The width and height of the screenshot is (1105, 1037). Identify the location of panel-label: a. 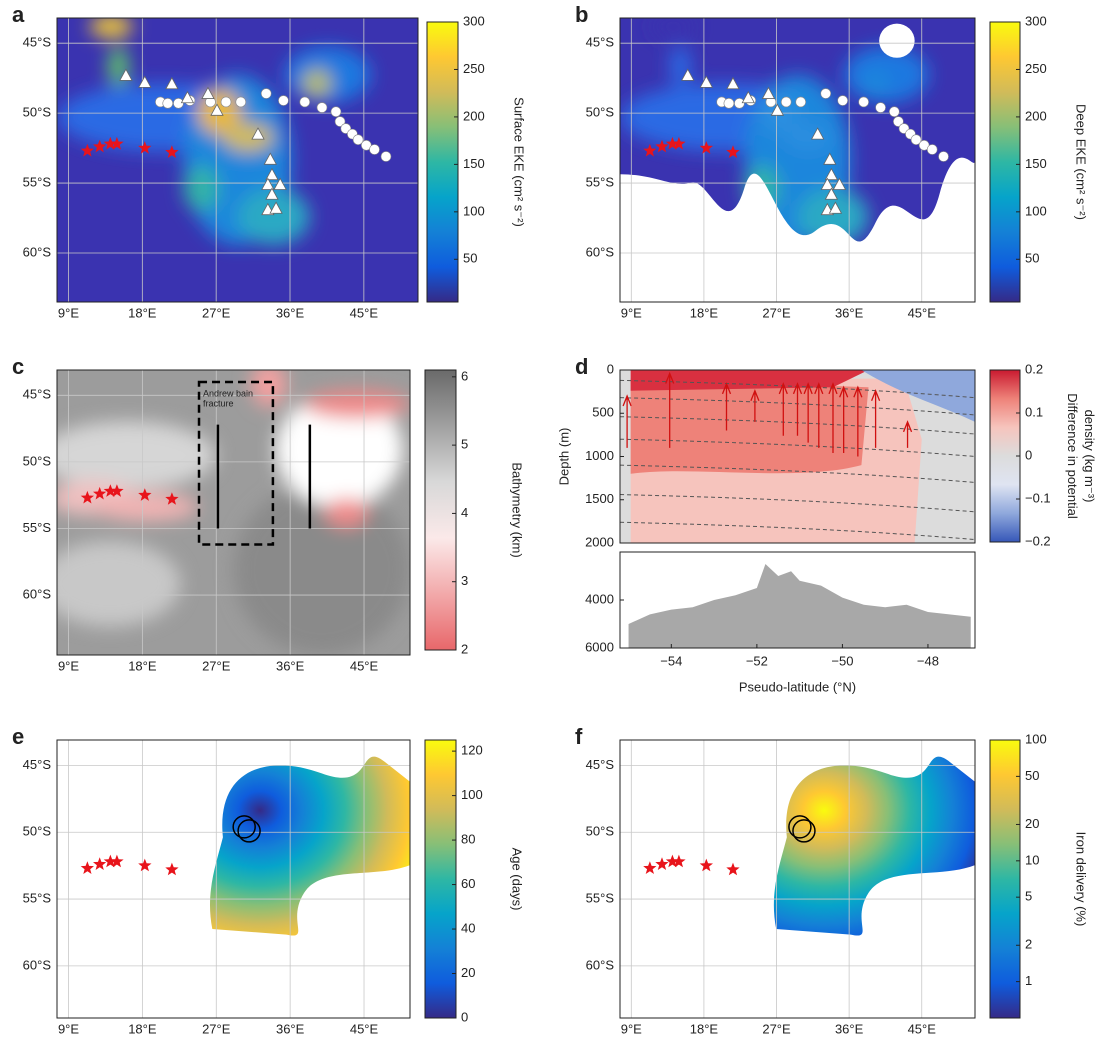
(18, 14).